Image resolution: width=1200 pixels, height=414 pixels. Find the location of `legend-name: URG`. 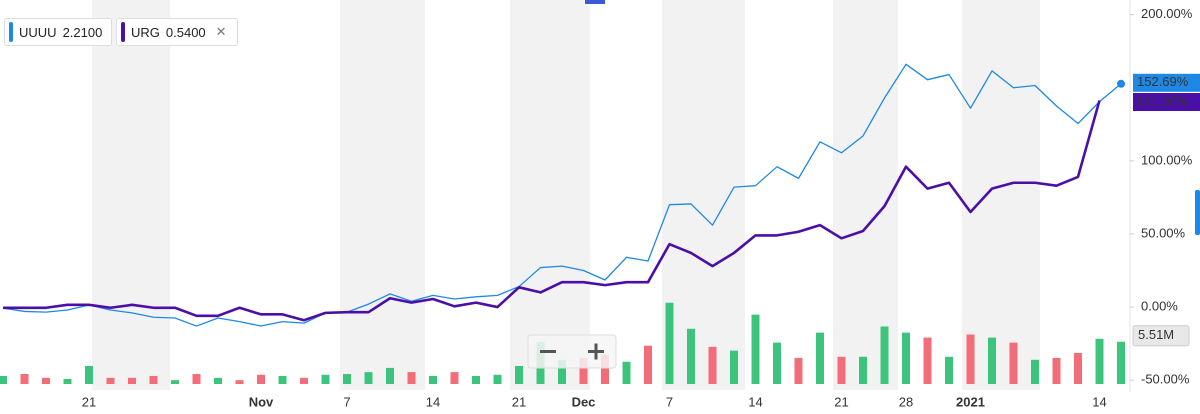

legend-name: URG is located at coordinates (145, 32).